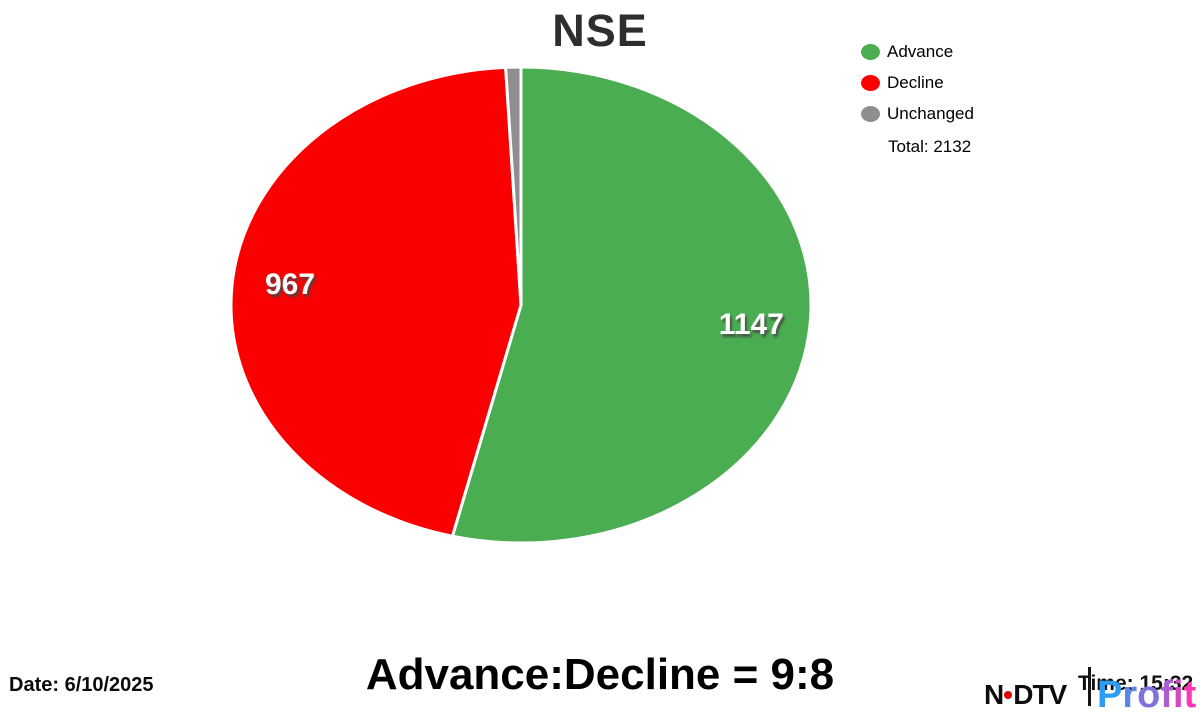 Image resolution: width=1200 pixels, height=720 pixels. What do you see at coordinates (1040, 694) in the screenshot?
I see `ndtv-letters-dtv: DTV` at bounding box center [1040, 694].